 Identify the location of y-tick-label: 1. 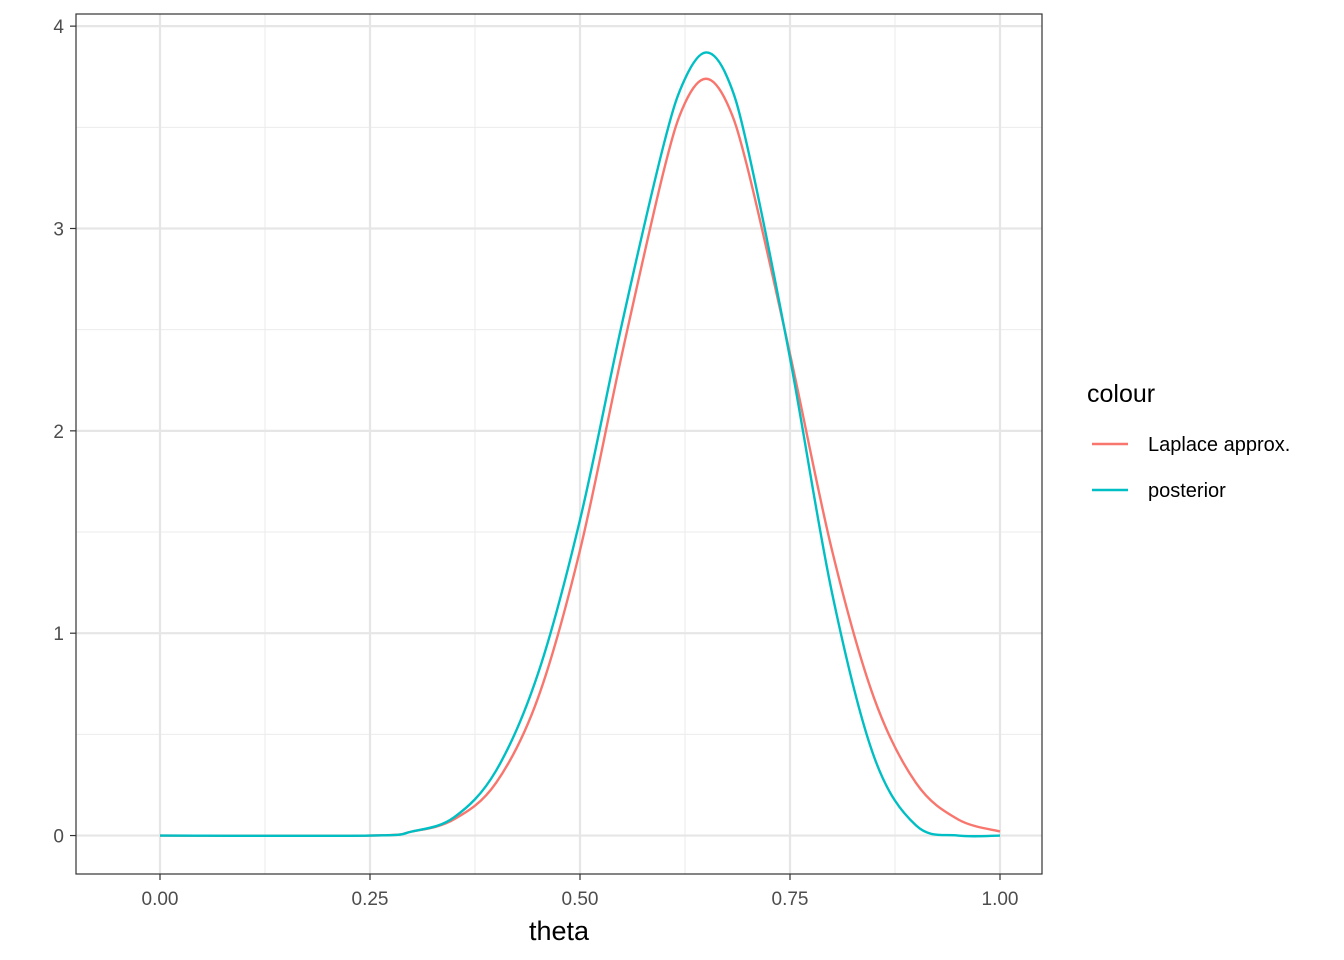
(58, 634).